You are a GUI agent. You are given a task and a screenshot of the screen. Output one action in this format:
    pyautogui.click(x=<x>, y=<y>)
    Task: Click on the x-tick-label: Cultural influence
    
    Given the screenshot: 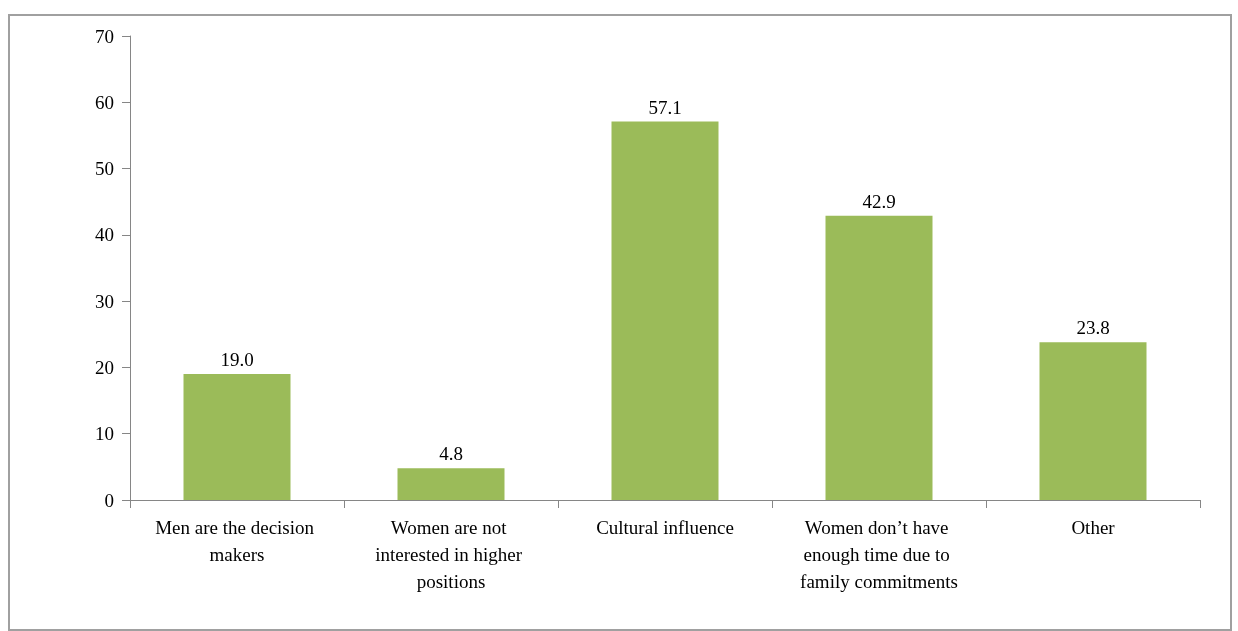 What is the action you would take?
    pyautogui.click(x=665, y=527)
    